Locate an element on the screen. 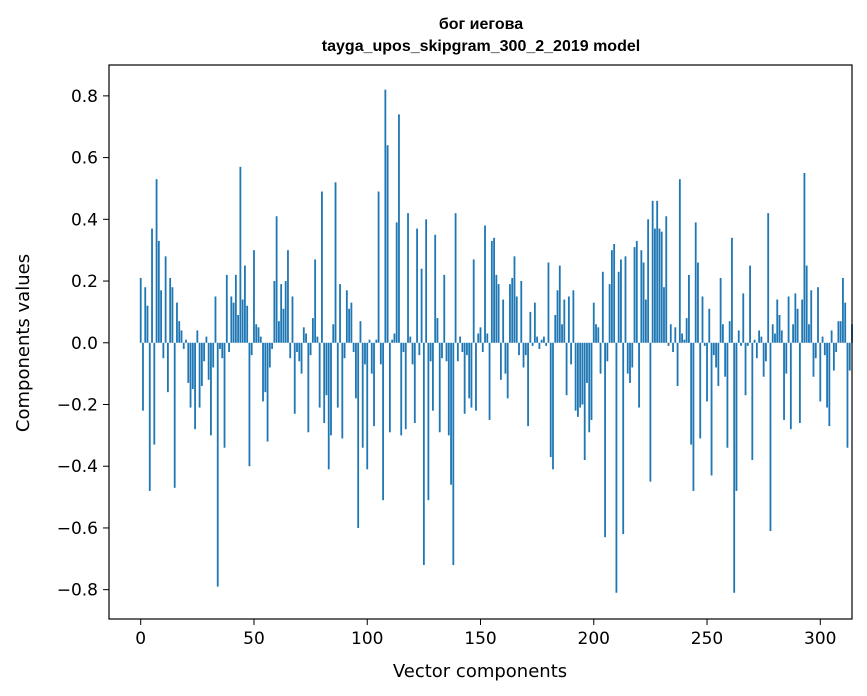 The height and width of the screenshot is (696, 867). y-tick-label: 0.0 is located at coordinates (84, 344).